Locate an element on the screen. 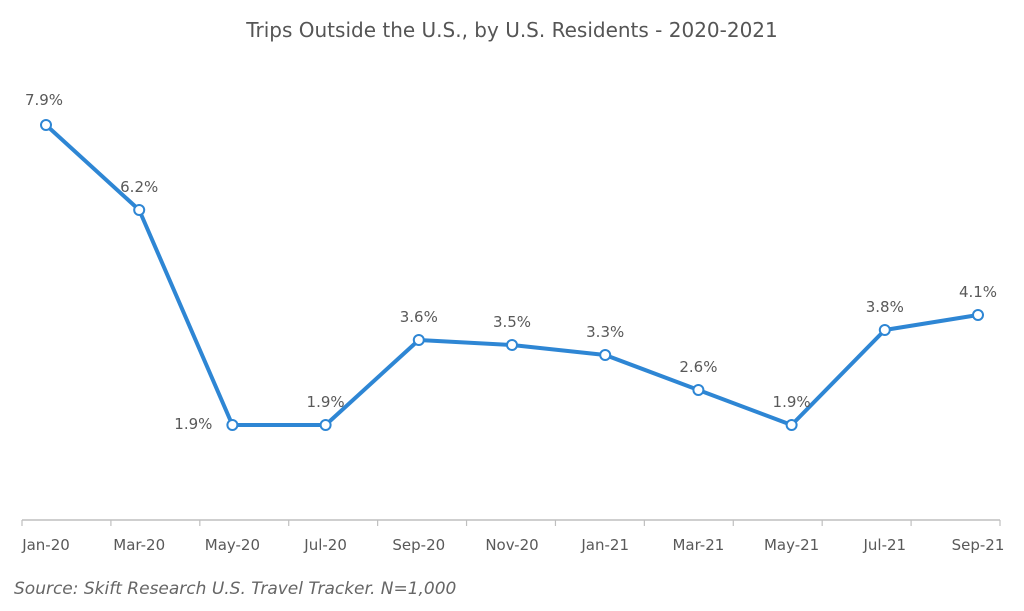  x-tick-label: Jul-20 is located at coordinates (325, 545).